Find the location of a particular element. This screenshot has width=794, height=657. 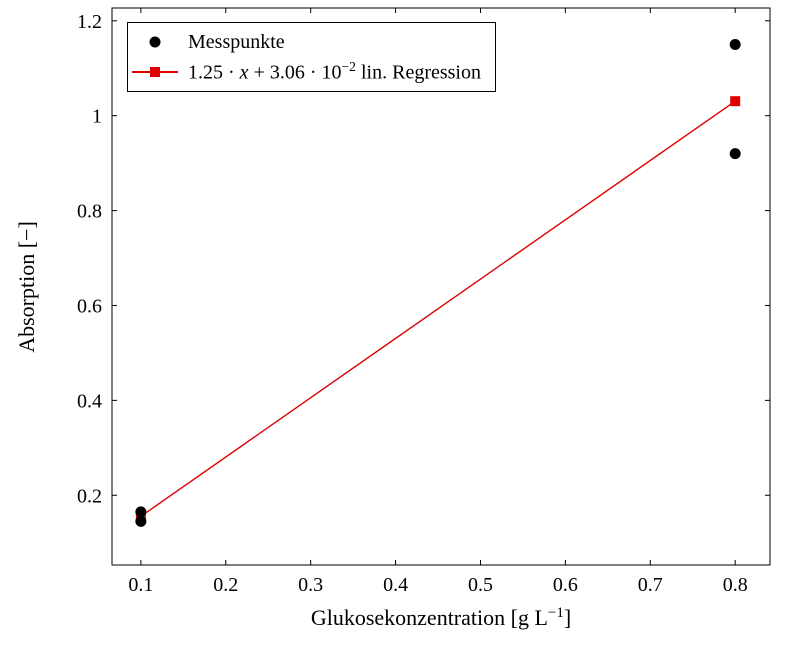

x-axis-label: Glukosekonzentration [g L−1] is located at coordinates (441, 618).